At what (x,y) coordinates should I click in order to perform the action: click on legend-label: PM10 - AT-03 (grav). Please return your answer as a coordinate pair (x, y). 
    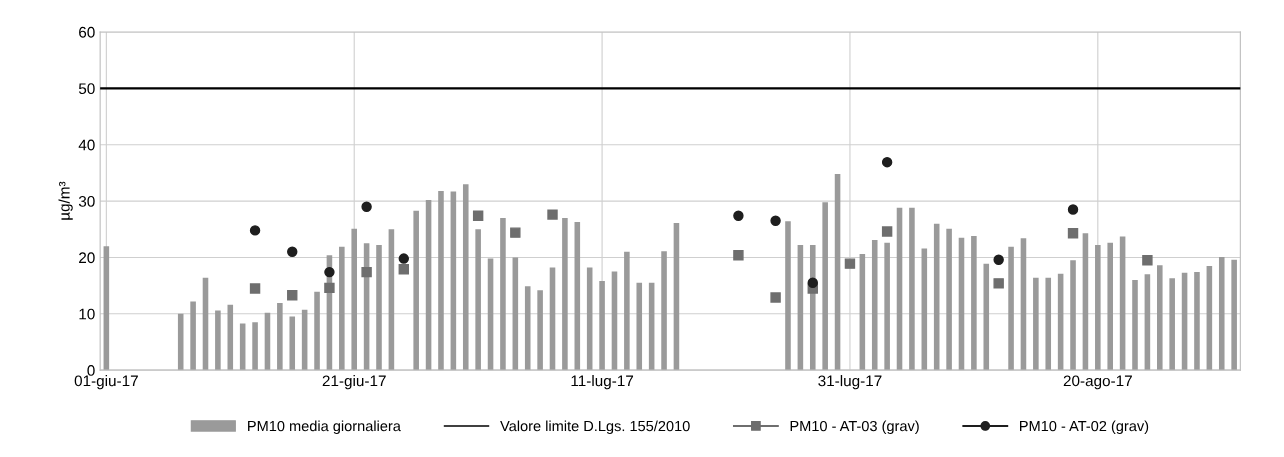
    Looking at the image, I should click on (854, 427).